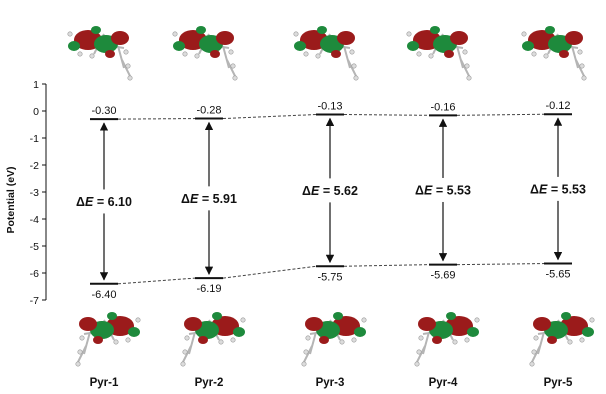 This screenshot has height=394, width=606. Describe the element at coordinates (209, 383) in the screenshot. I see `category-label: Pyr-2` at that location.